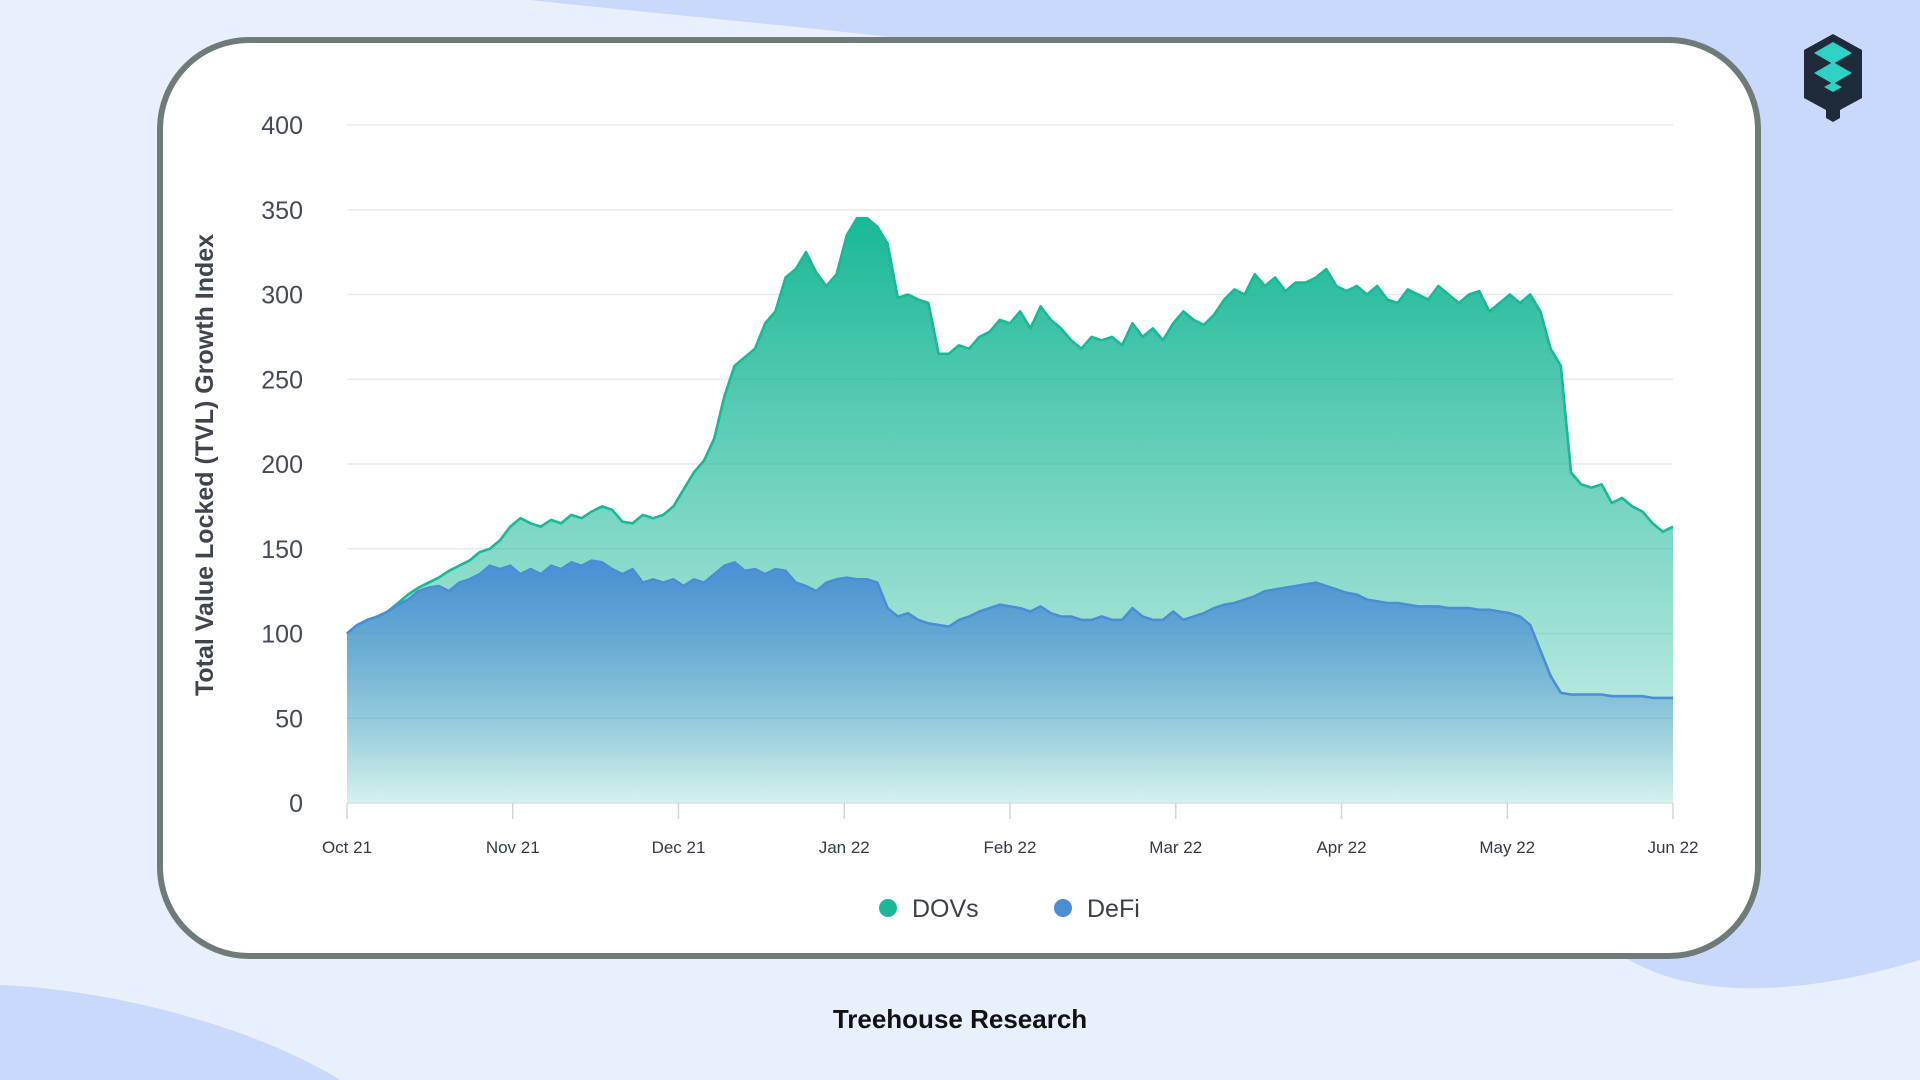  What do you see at coordinates (282, 550) in the screenshot?
I see `y-tick-label: 150` at bounding box center [282, 550].